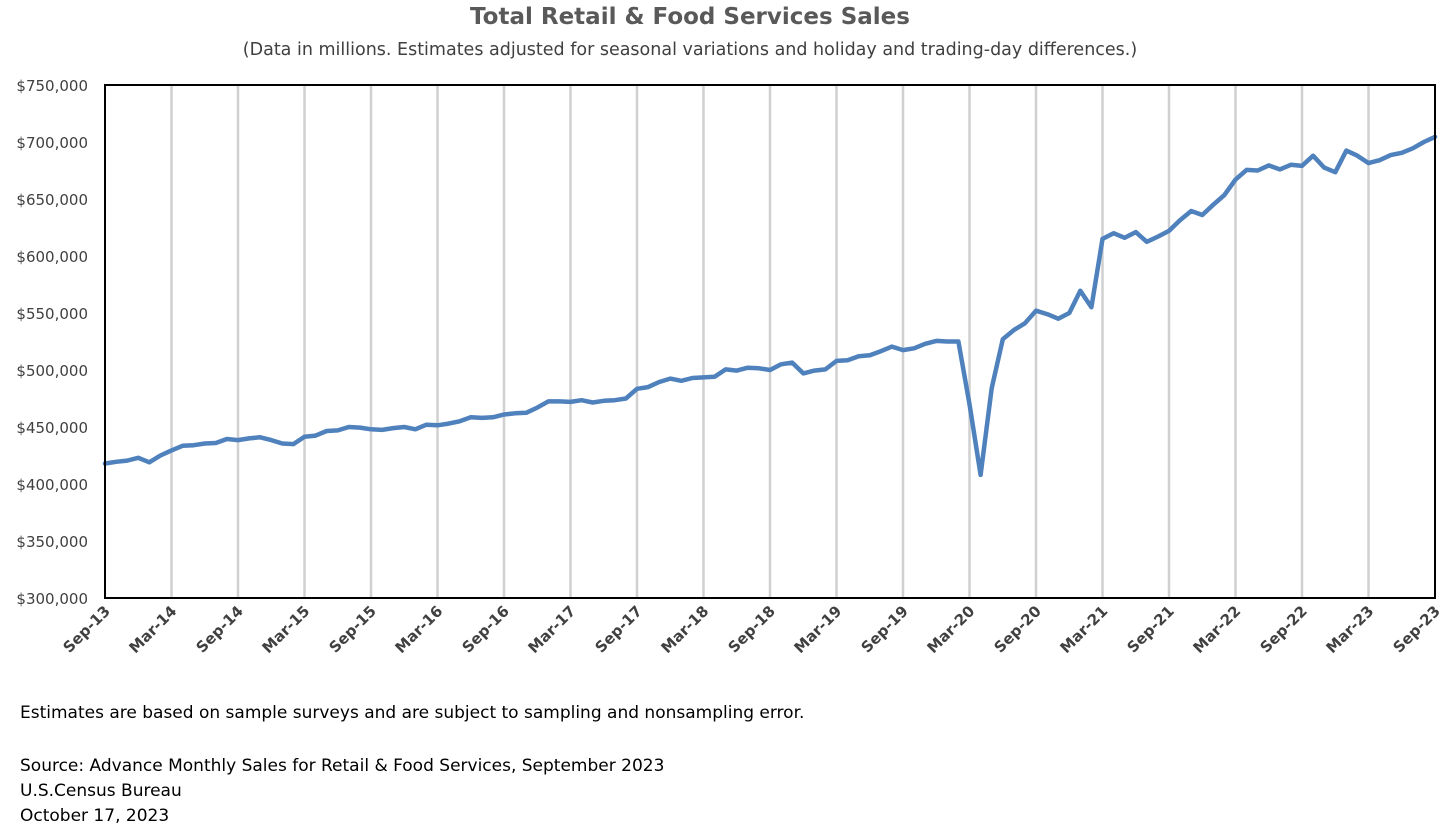 The height and width of the screenshot is (838, 1456). Describe the element at coordinates (52, 86) in the screenshot. I see `y-tick-label: $750,000` at that location.